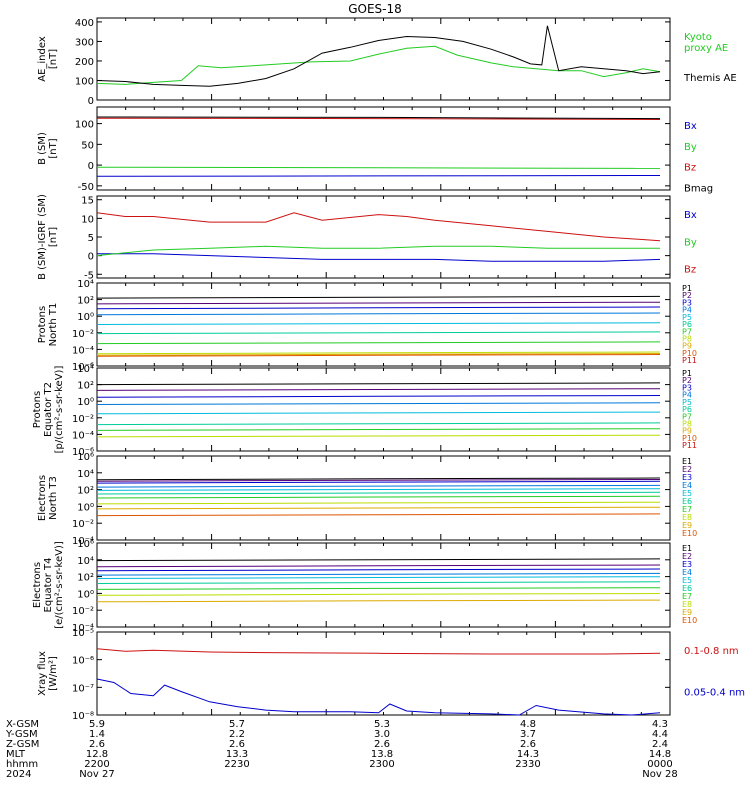  Describe the element at coordinates (687, 572) in the screenshot. I see `electrons_t4-legend-e4: E4` at that location.